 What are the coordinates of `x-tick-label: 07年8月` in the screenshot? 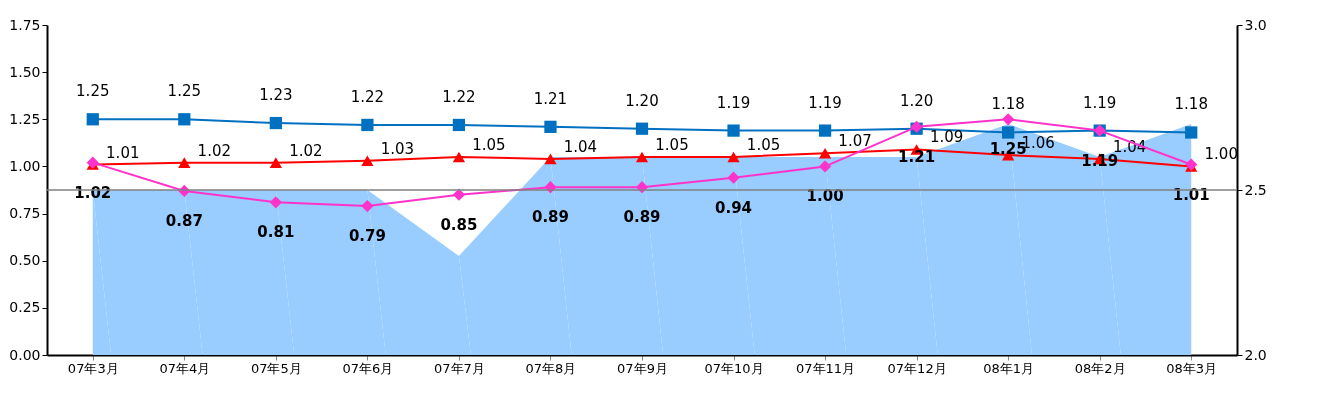 It's located at (551, 368).